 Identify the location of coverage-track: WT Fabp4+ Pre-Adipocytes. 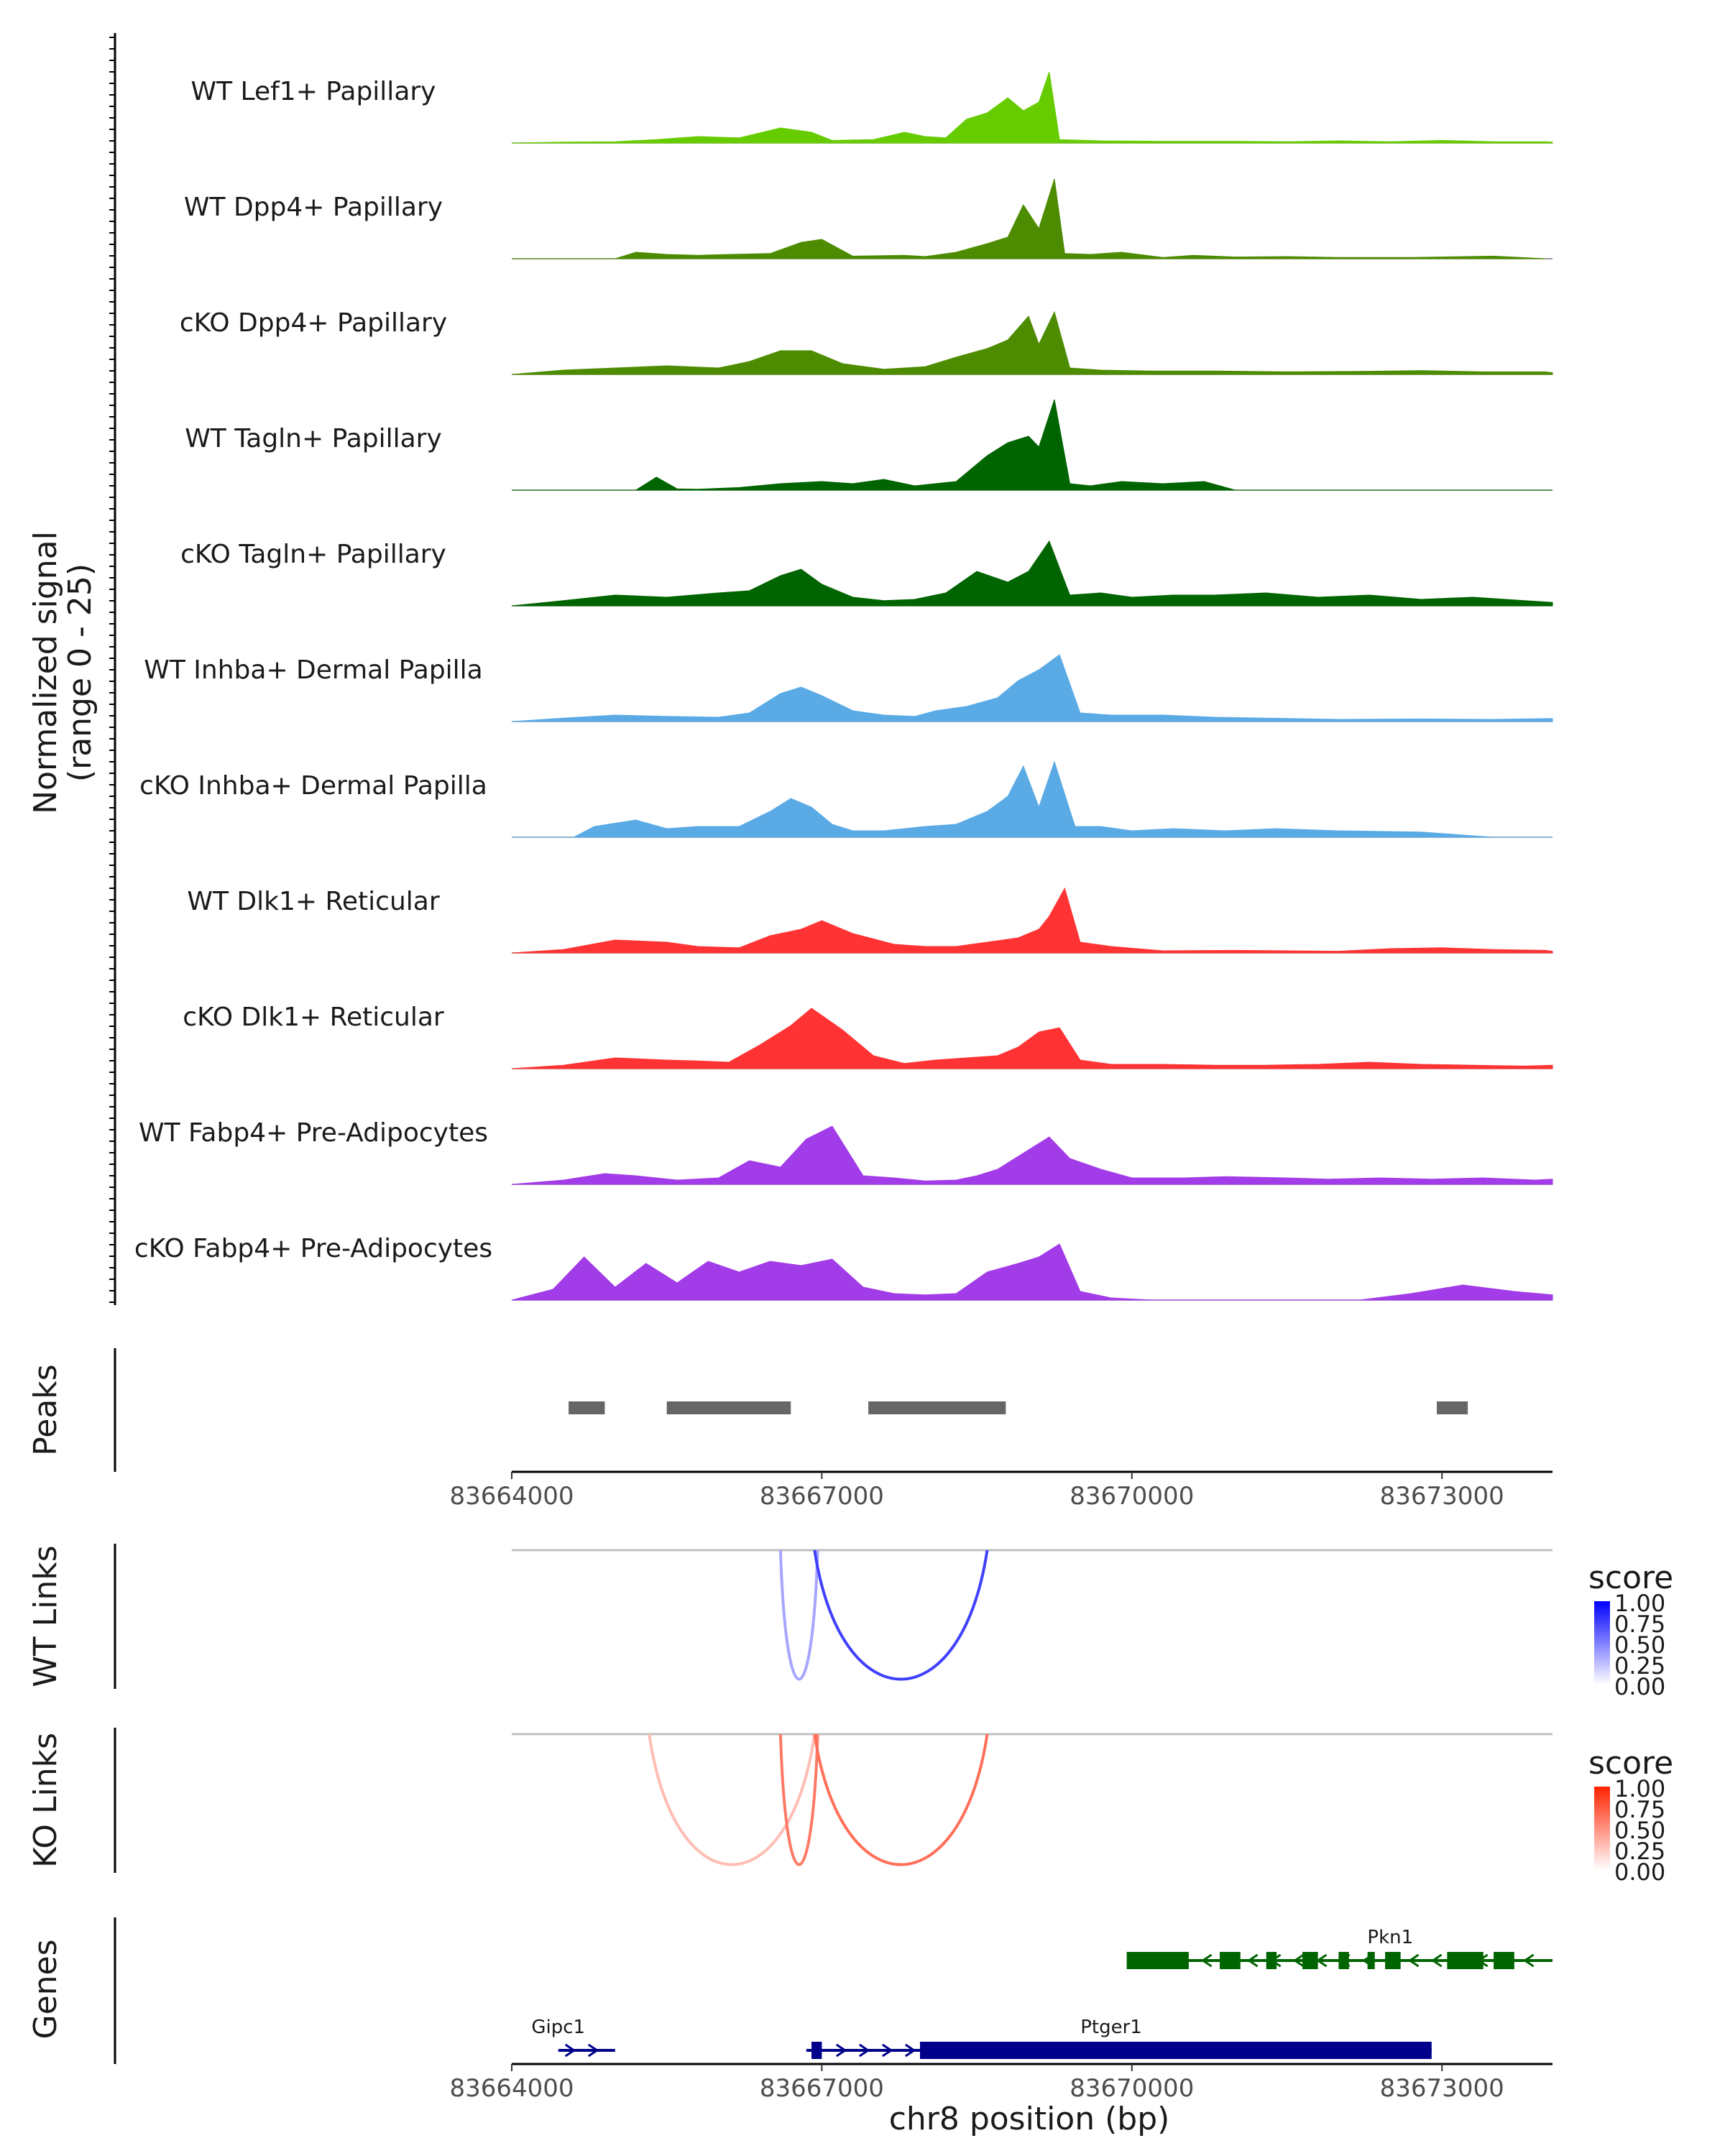
(846, 1151).